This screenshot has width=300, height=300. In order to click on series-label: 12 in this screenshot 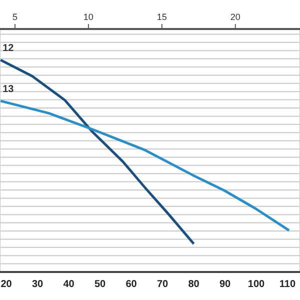, I will do `click(8, 48)`.